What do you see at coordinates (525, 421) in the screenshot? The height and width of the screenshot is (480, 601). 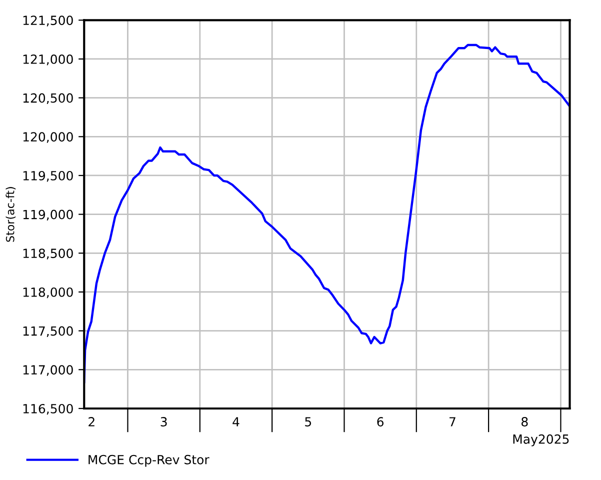 I see `x-tick-label: 8` at bounding box center [525, 421].